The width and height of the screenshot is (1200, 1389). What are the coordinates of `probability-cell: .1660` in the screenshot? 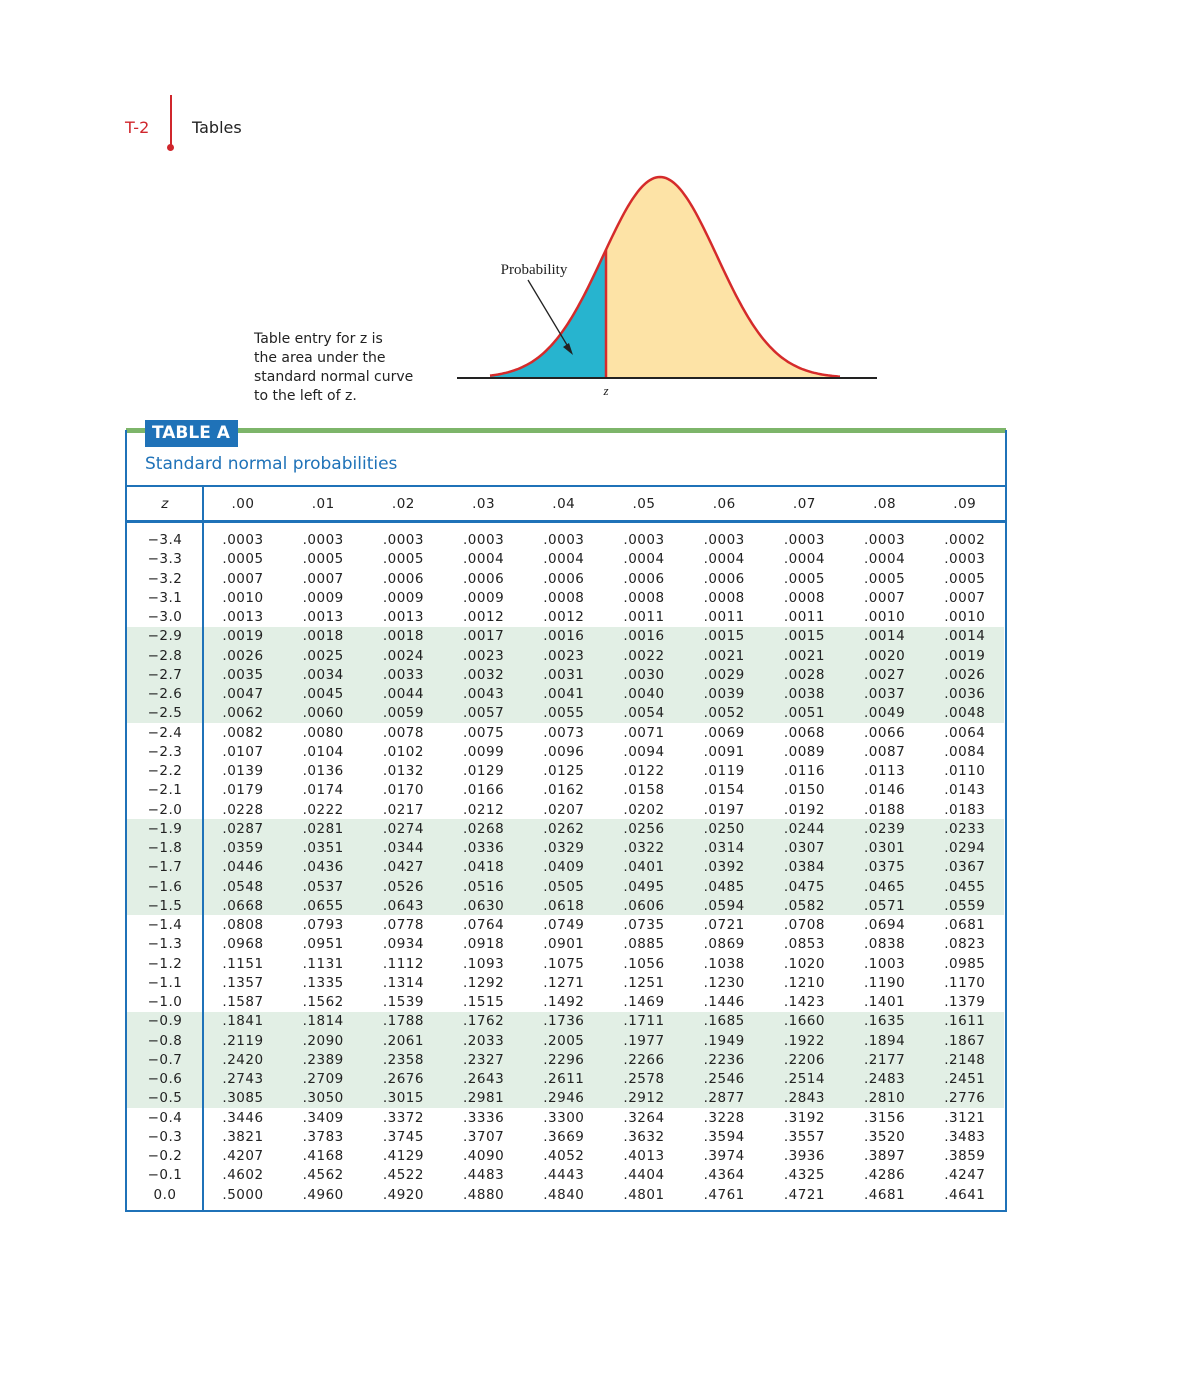 It's located at (804, 1021).